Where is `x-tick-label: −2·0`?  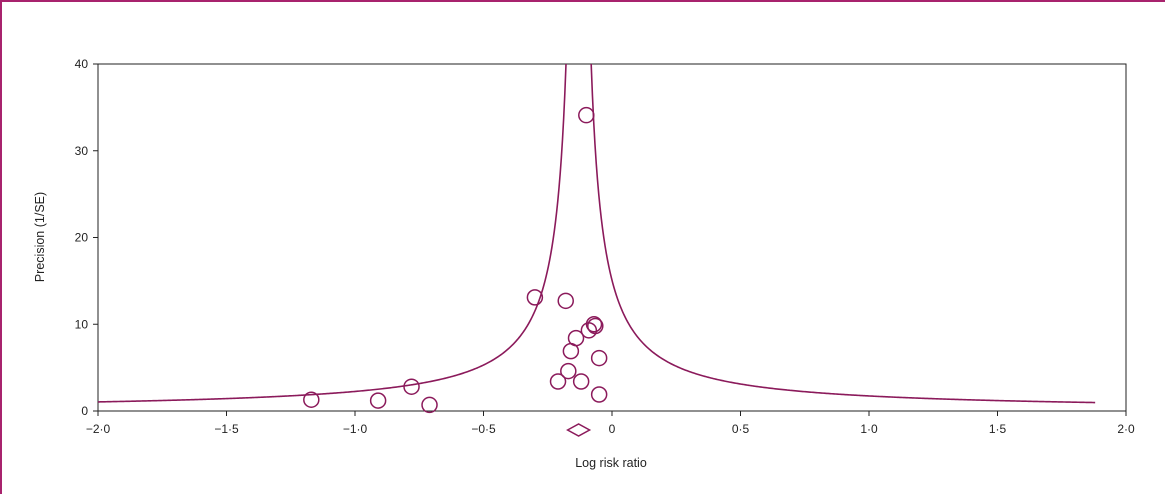
x-tick-label: −2·0 is located at coordinates (98, 429).